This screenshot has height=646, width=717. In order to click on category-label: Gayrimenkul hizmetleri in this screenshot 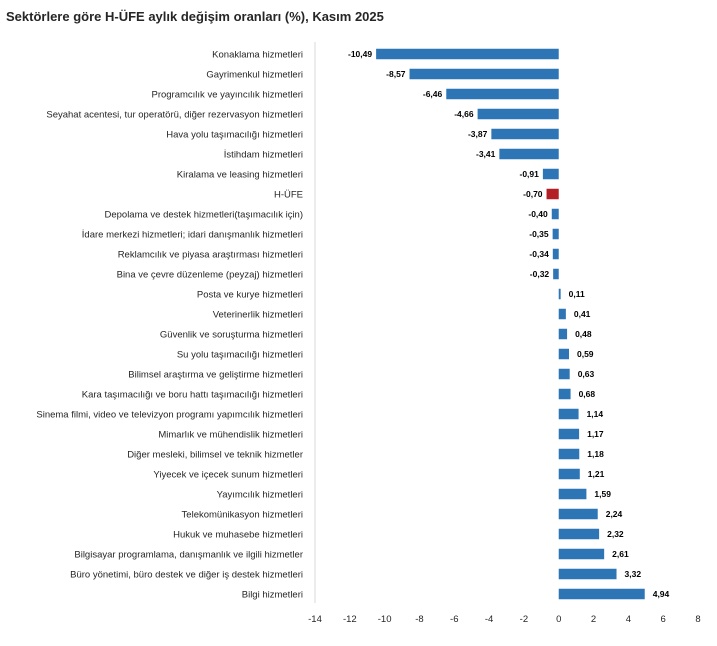, I will do `click(254, 75)`.